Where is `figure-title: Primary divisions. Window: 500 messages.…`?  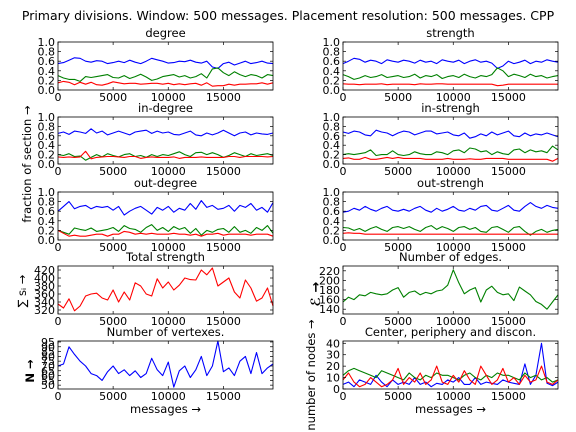 figure-title: Primary divisions. Window: 500 messages.… is located at coordinates (288, 15).